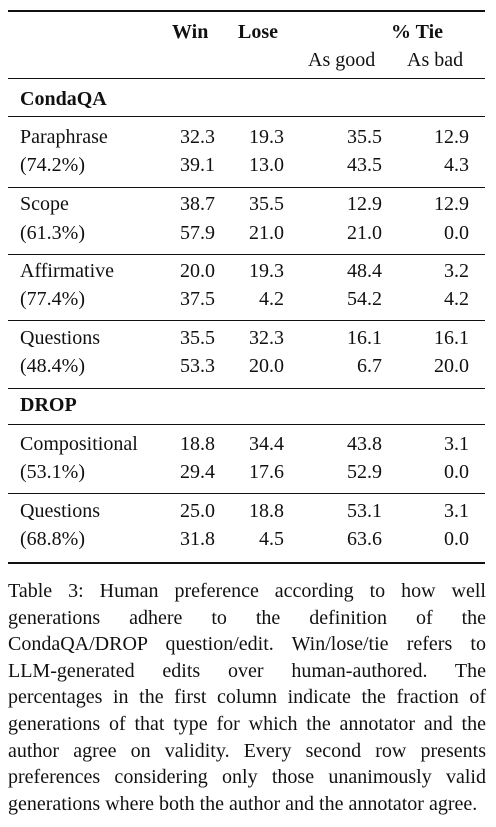 Image resolution: width=496 pixels, height=827 pixels. Describe the element at coordinates (197, 233) in the screenshot. I see `table-cell: 57.9` at that location.